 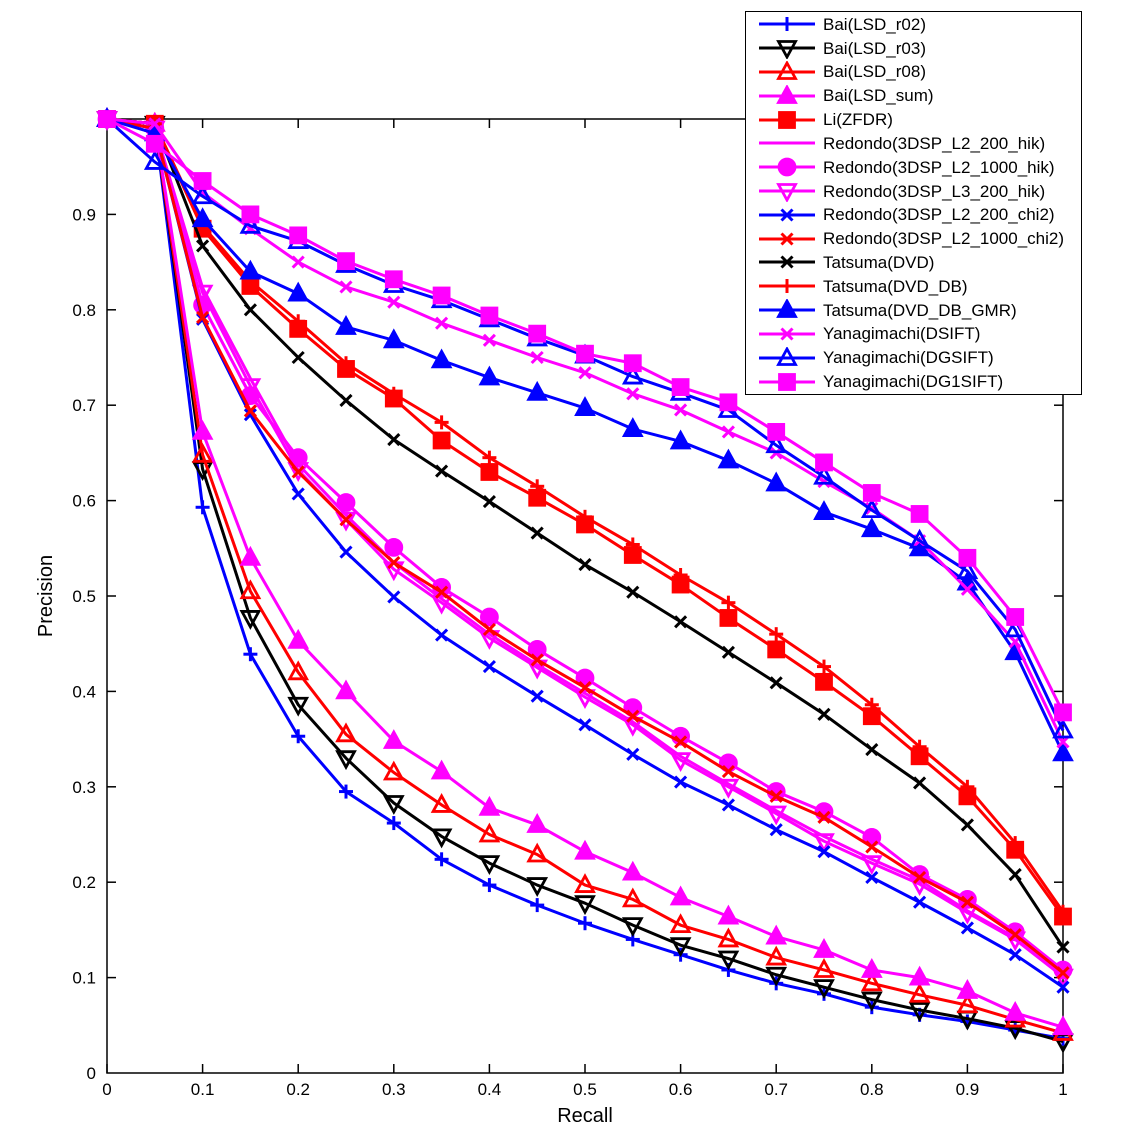 What do you see at coordinates (394, 1089) in the screenshot?
I see `x-tick-label: 0.3` at bounding box center [394, 1089].